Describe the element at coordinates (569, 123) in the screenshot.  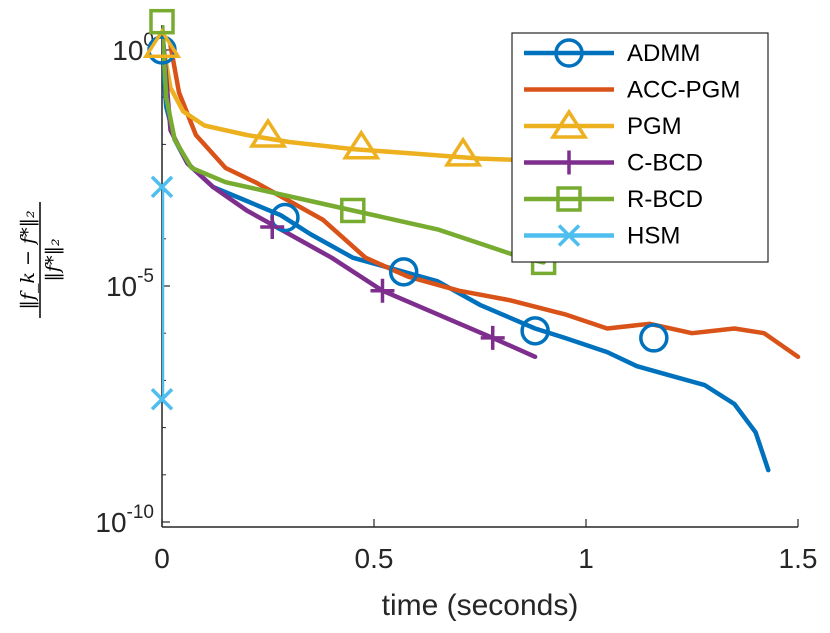
I see `legend-marker-pgm` at that location.